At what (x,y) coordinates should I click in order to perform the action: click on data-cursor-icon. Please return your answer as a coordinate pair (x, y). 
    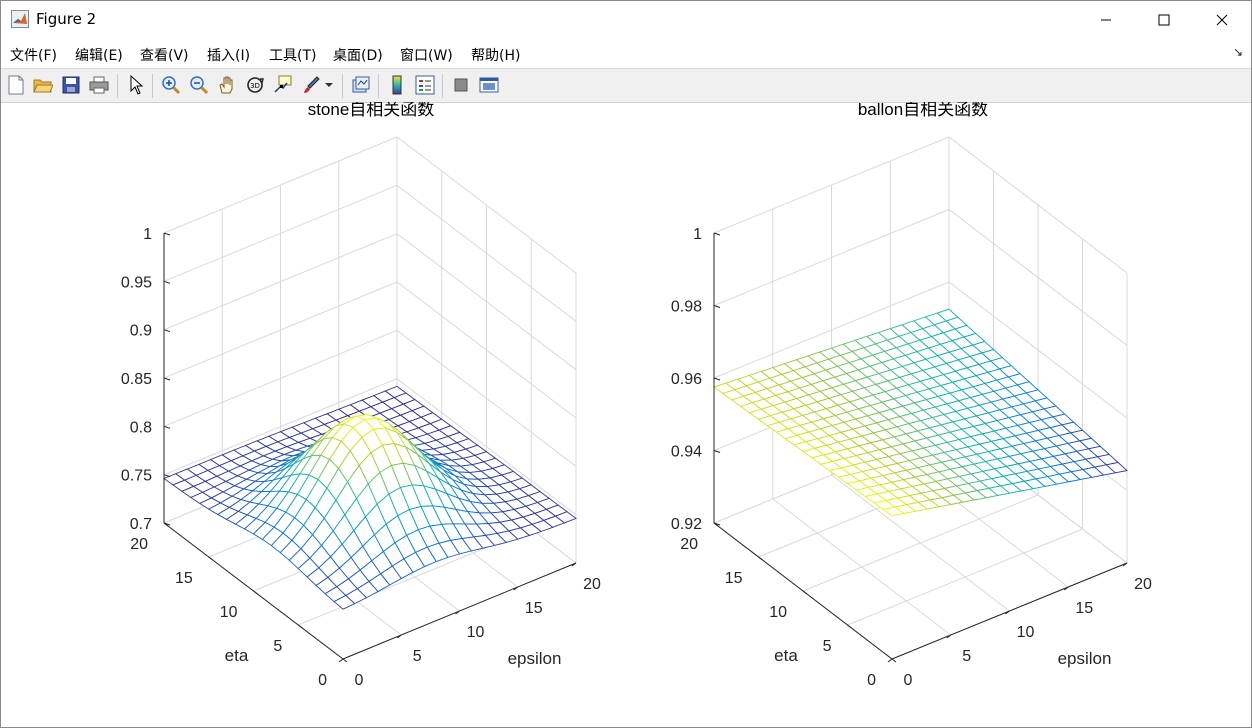
    Looking at the image, I should click on (283, 85).